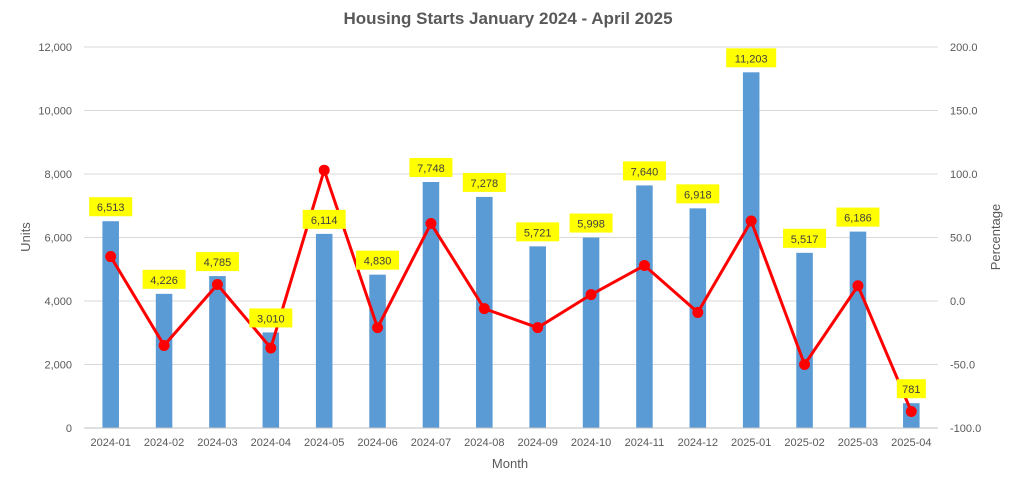  What do you see at coordinates (69, 429) in the screenshot?
I see `y-tick-label: 0` at bounding box center [69, 429].